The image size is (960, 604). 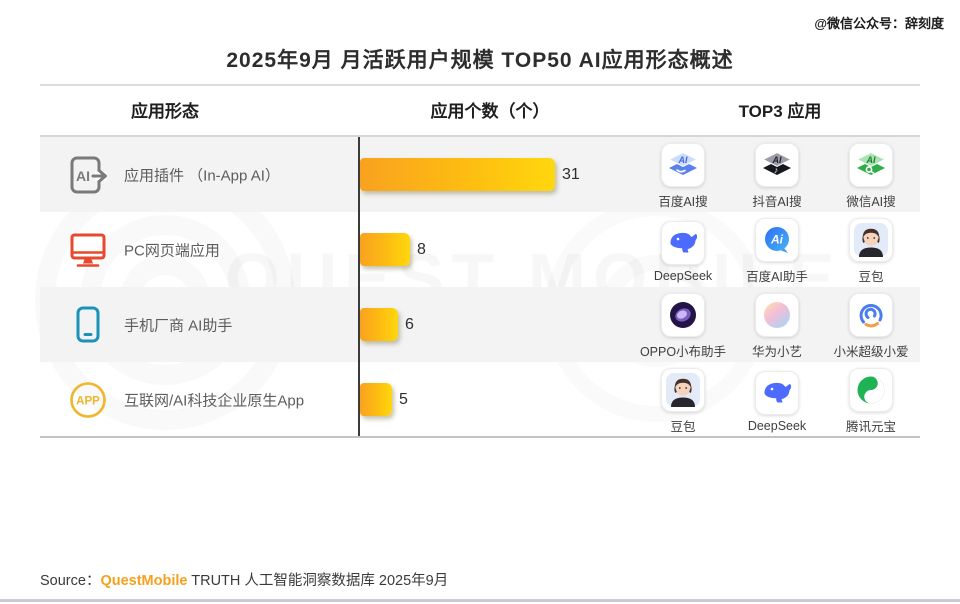 What do you see at coordinates (777, 277) in the screenshot?
I see `app-name: 百度AI助手` at bounding box center [777, 277].